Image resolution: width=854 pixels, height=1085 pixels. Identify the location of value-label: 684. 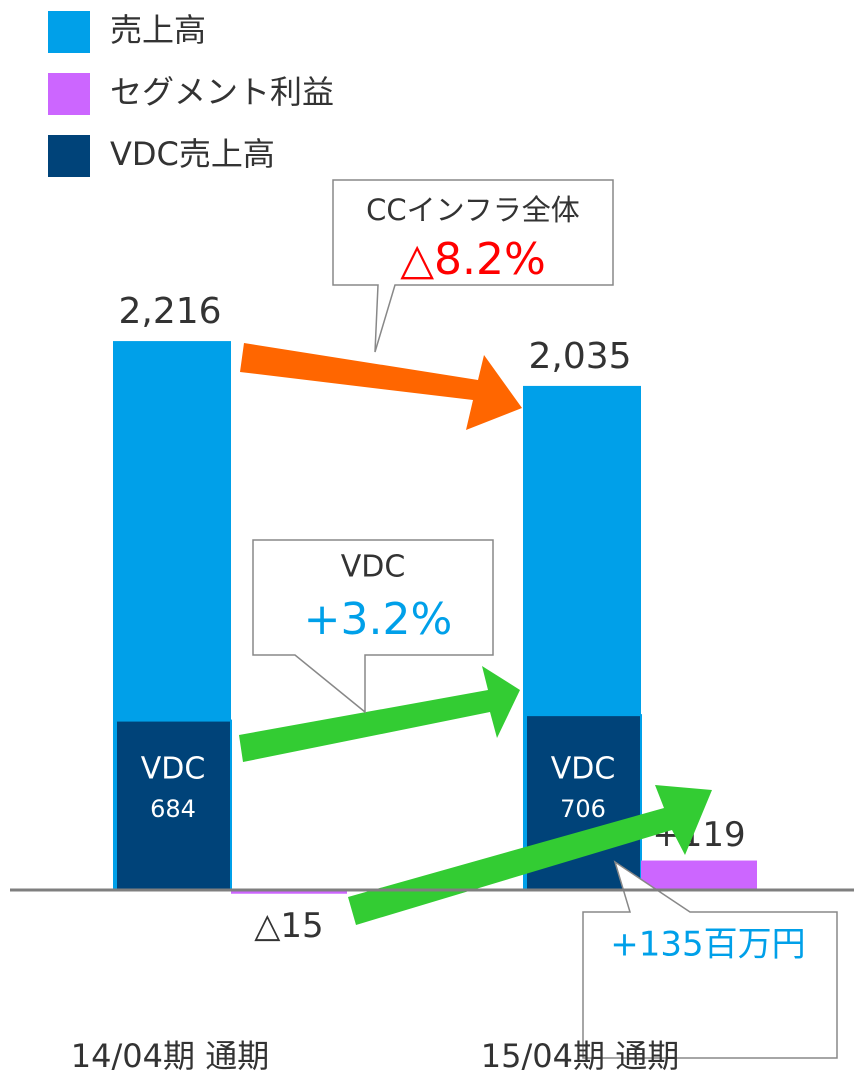
(173, 809).